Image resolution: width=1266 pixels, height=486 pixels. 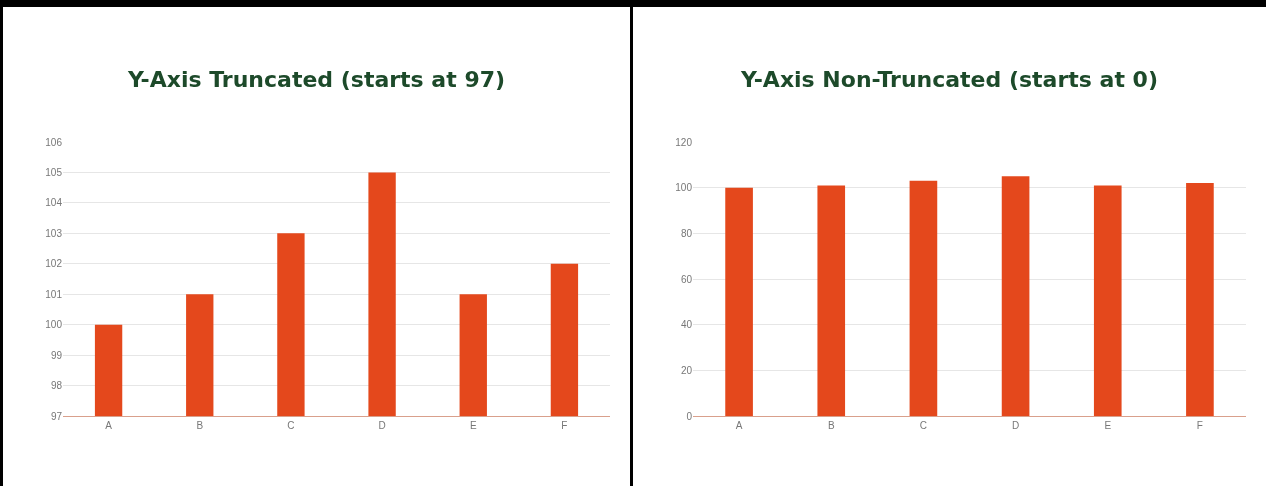 What do you see at coordinates (54, 294) in the screenshot?
I see `y-tick-label: 101` at bounding box center [54, 294].